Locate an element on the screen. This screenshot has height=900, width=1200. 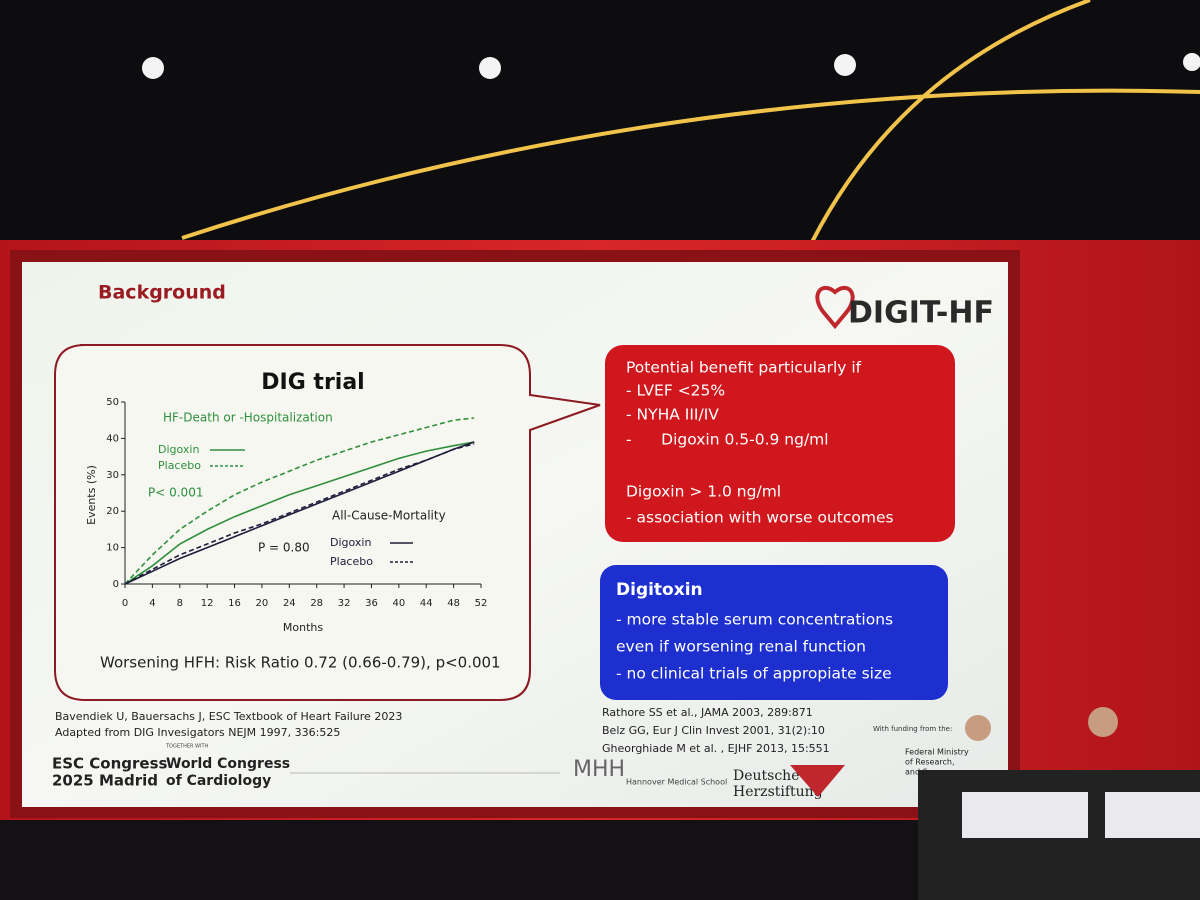
x-tick-label: 52 is located at coordinates (481, 603).